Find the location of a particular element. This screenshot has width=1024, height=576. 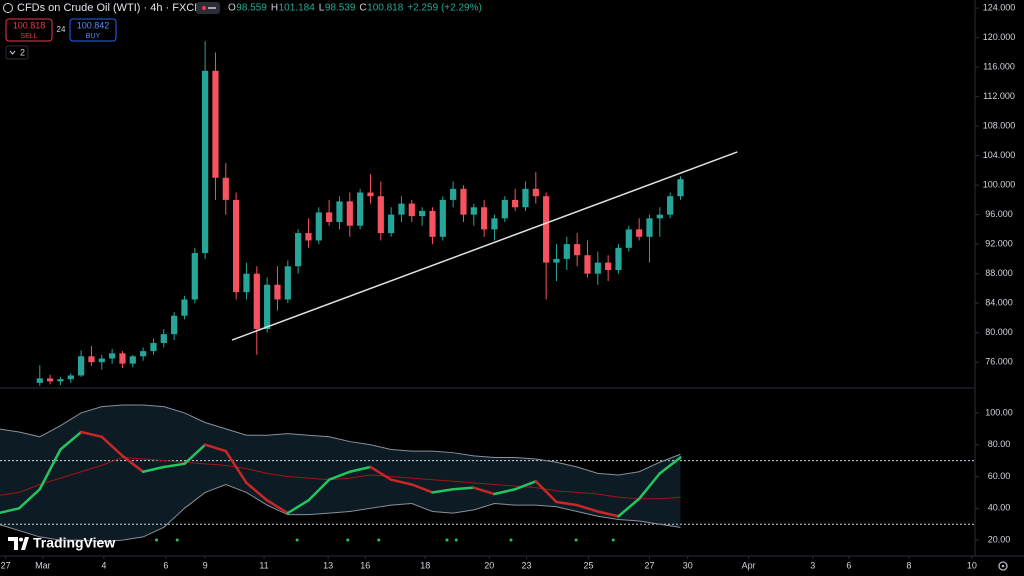

indicator-toggle is located at coordinates (17, 52).